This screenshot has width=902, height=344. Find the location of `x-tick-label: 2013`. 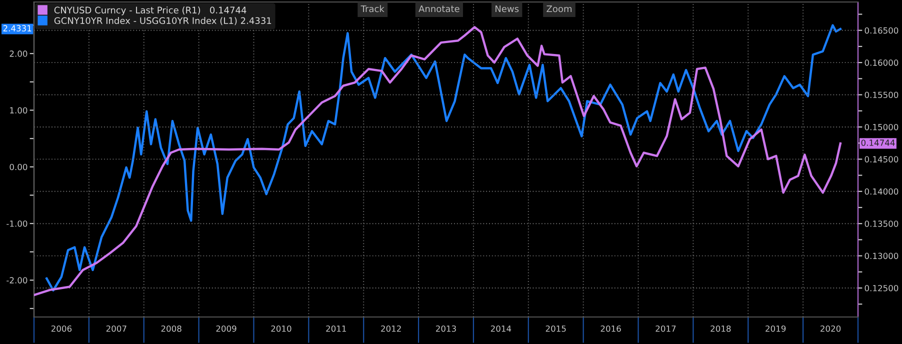

x-tick-label: 2013 is located at coordinates (446, 328).